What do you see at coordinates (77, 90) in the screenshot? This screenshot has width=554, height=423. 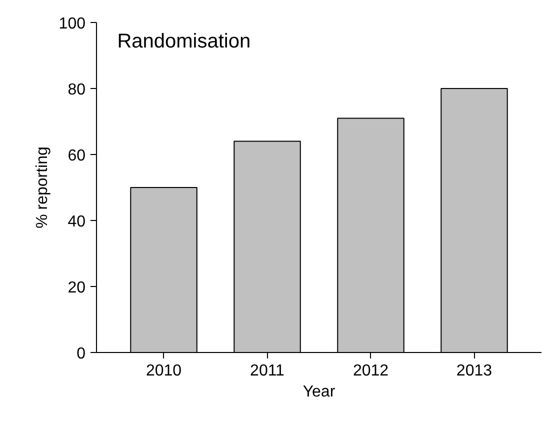 I see `y-tick-label: 80` at bounding box center [77, 90].